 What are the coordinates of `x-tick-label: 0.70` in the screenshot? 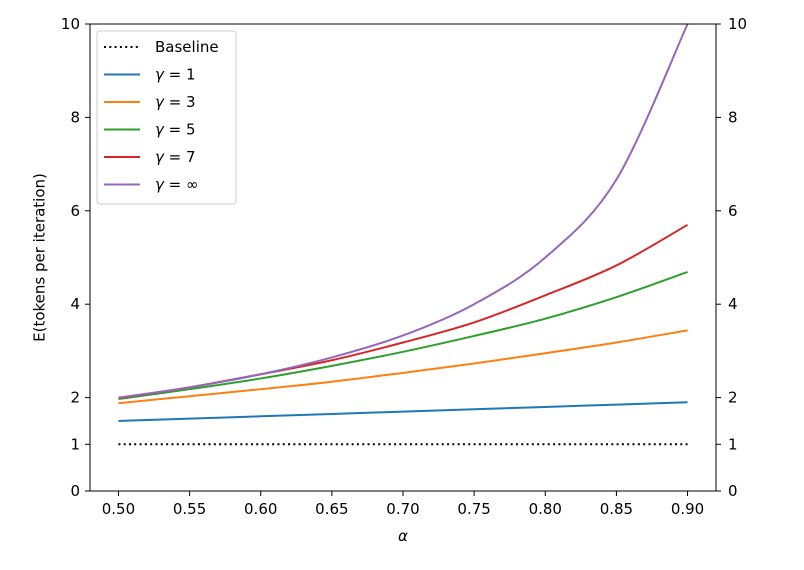 It's located at (402, 509).